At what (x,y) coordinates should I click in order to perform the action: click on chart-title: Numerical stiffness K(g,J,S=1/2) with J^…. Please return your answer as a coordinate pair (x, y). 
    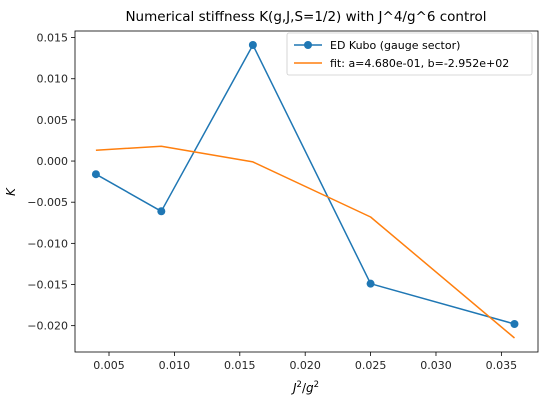
    Looking at the image, I should click on (305, 17).